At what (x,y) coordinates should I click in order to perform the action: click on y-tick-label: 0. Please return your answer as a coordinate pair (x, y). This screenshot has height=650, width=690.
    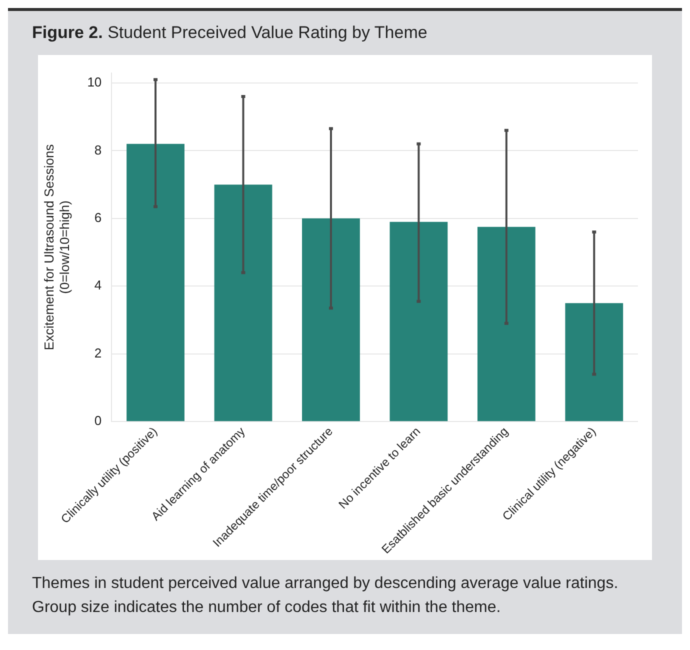
    Looking at the image, I should click on (98, 420).